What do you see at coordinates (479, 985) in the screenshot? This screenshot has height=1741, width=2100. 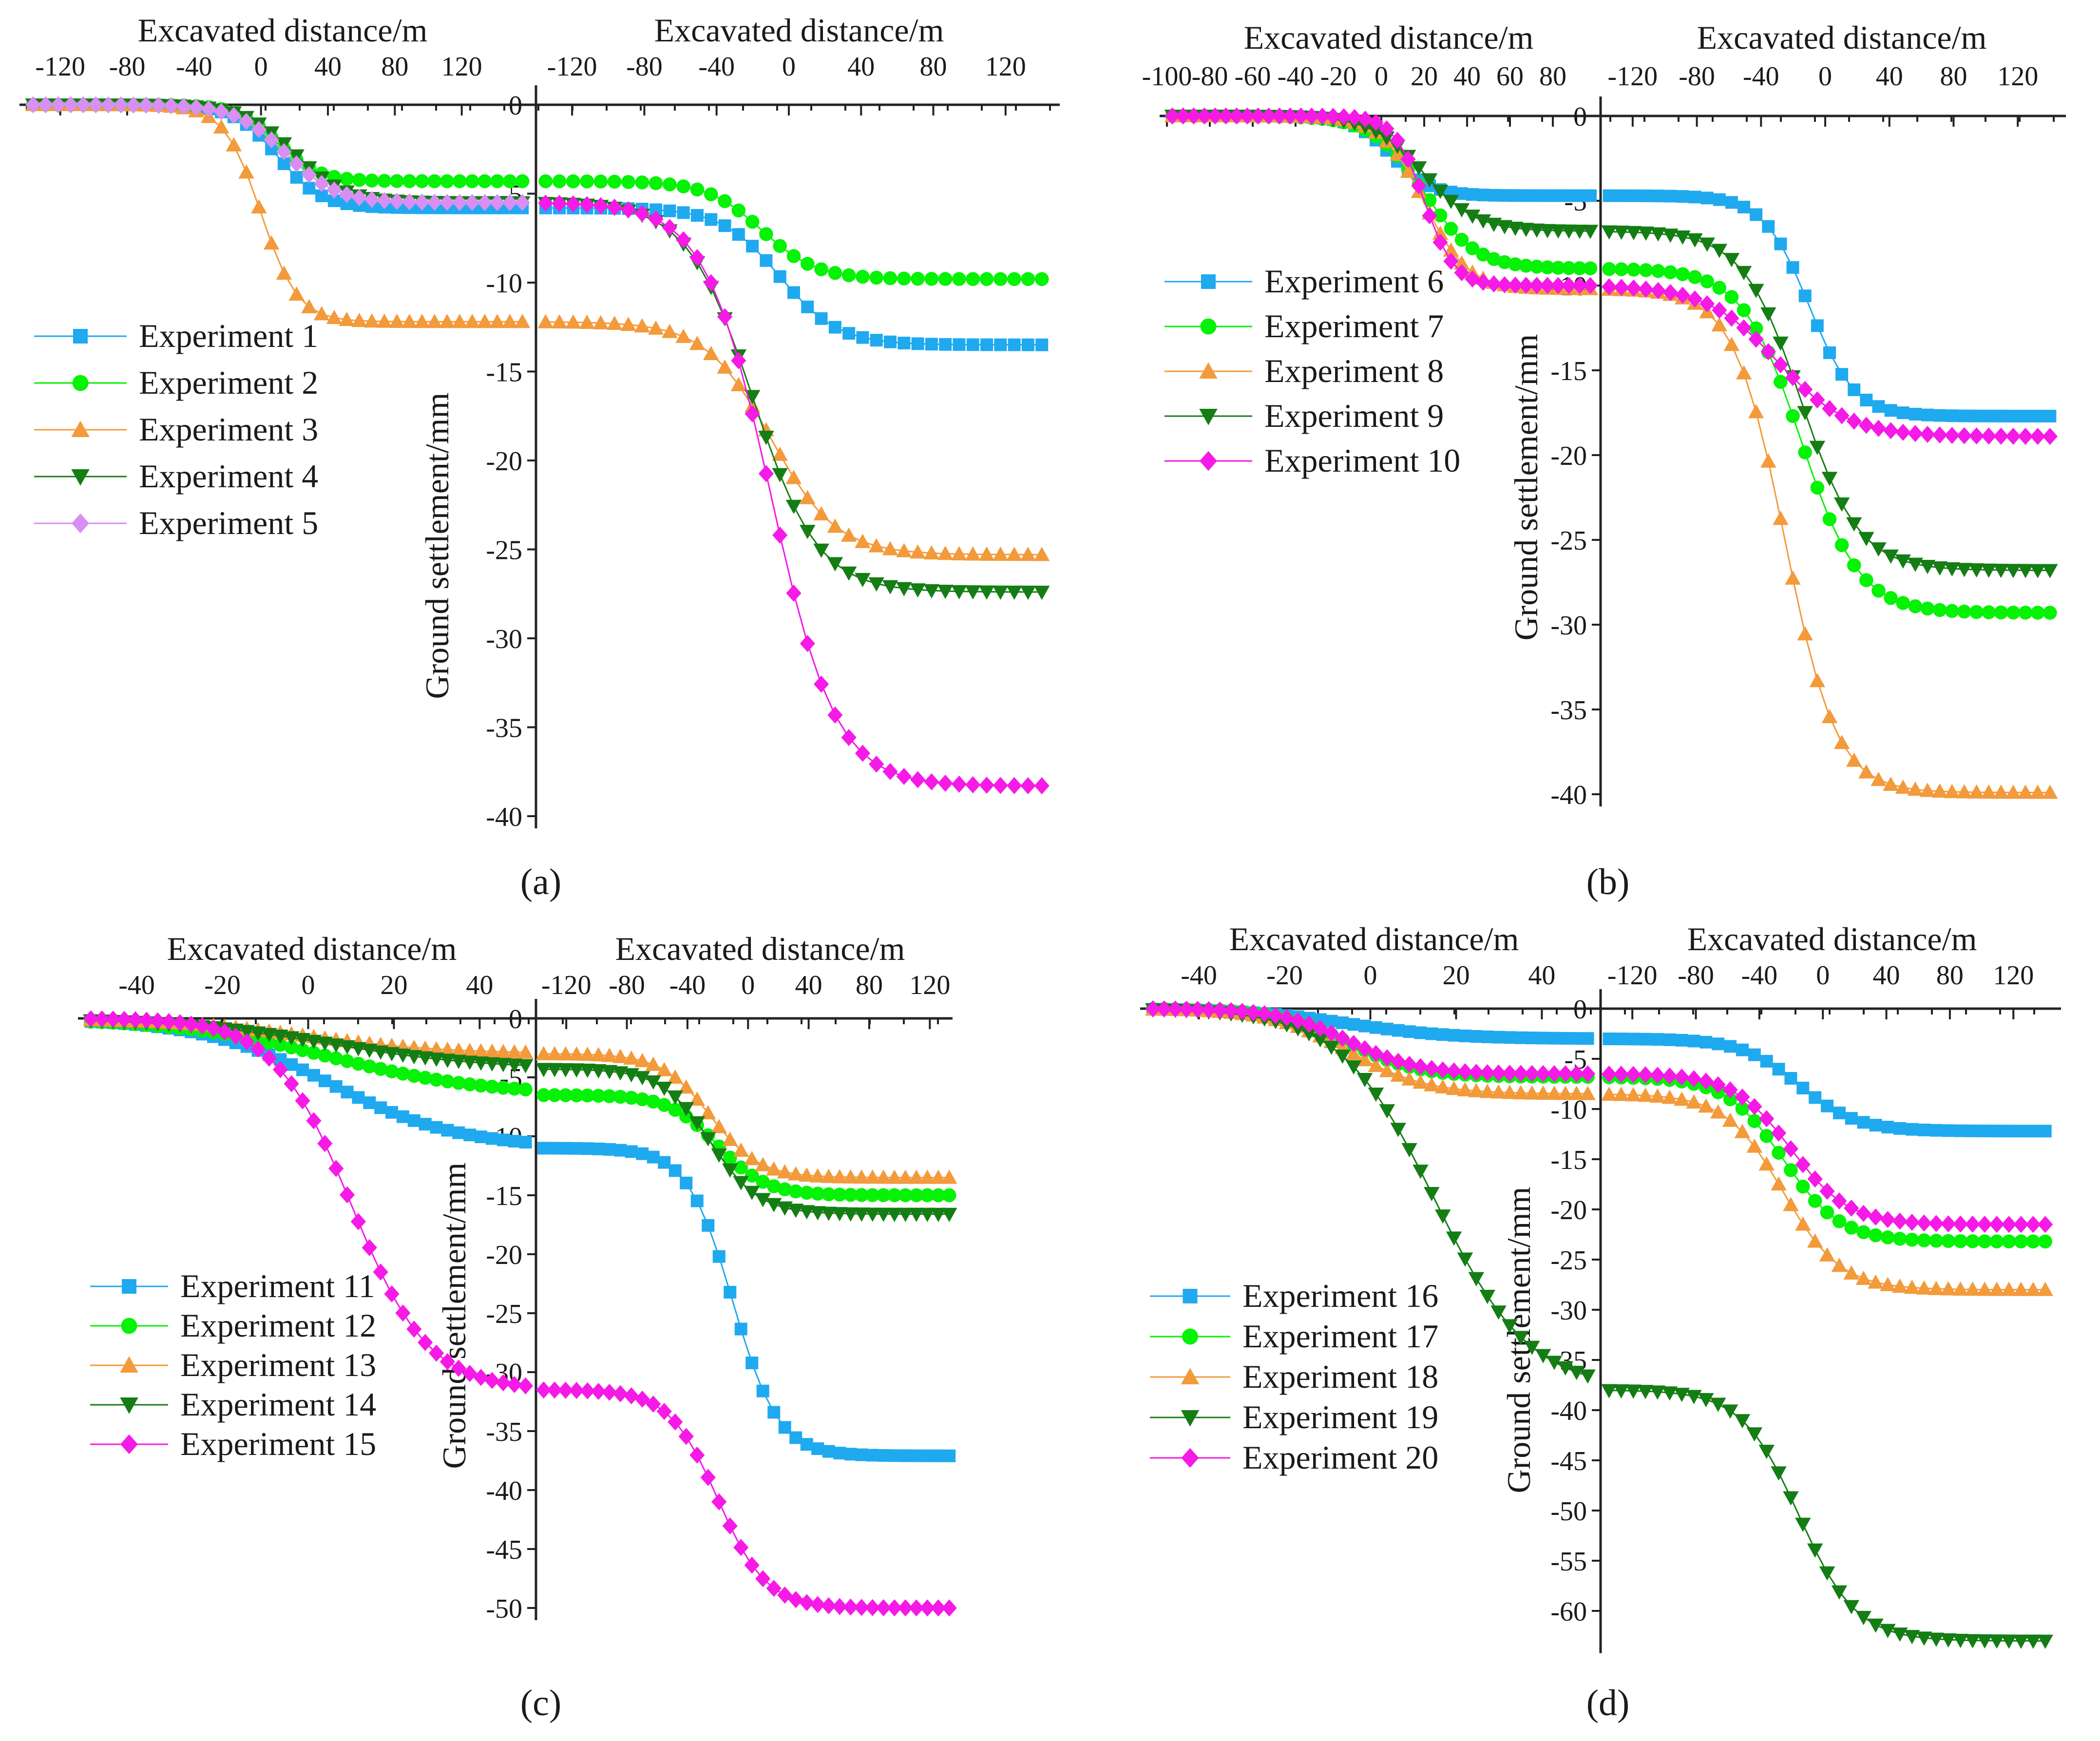 I see `x-left-tick-label: 40` at bounding box center [479, 985].